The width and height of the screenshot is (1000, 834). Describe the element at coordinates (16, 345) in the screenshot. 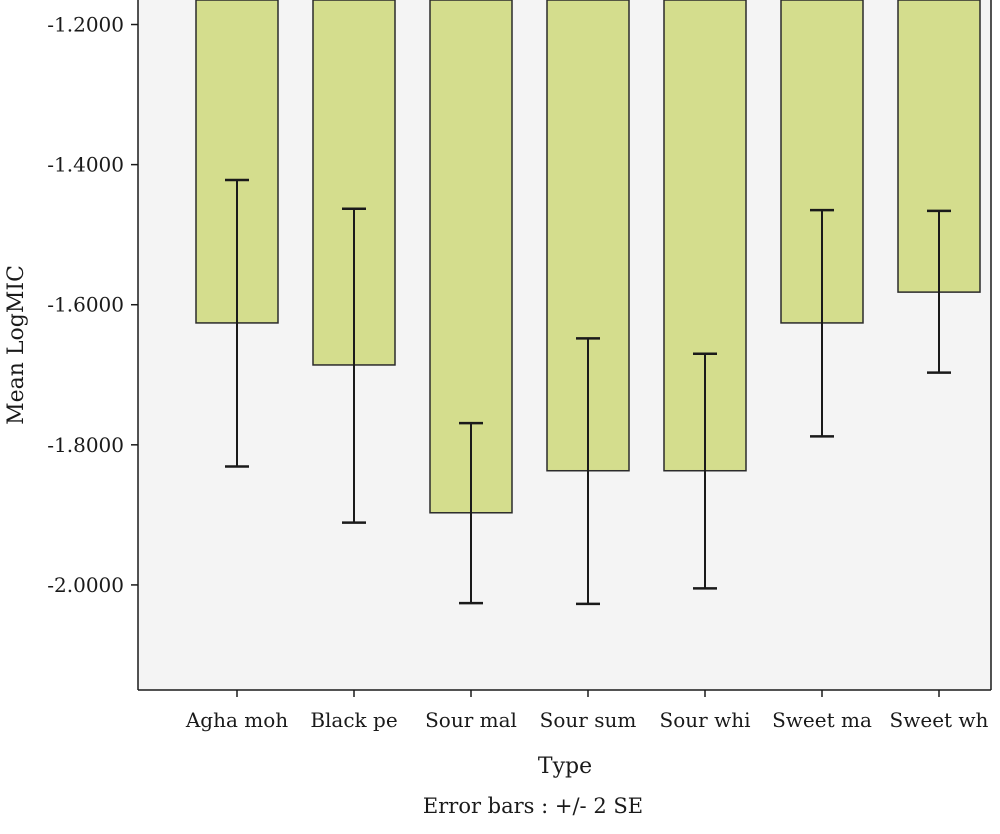

I see `y-axis-title: Mean LogMIC` at that location.